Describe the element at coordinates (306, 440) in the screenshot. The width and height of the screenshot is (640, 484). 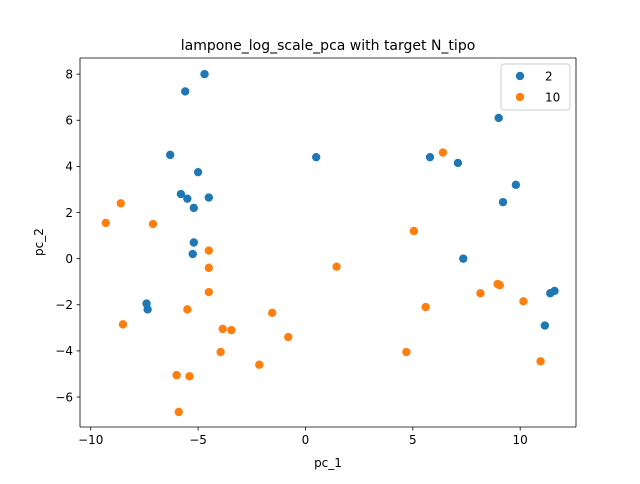
I see `x-tick-label: 0` at that location.